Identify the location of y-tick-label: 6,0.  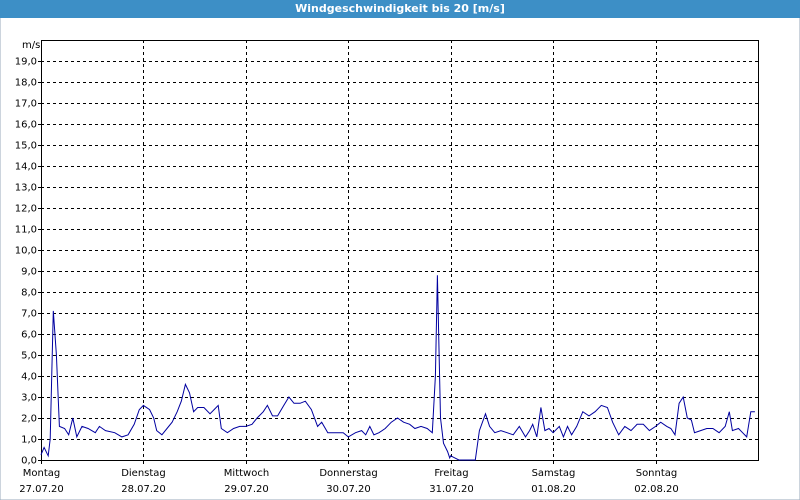
(29, 335).